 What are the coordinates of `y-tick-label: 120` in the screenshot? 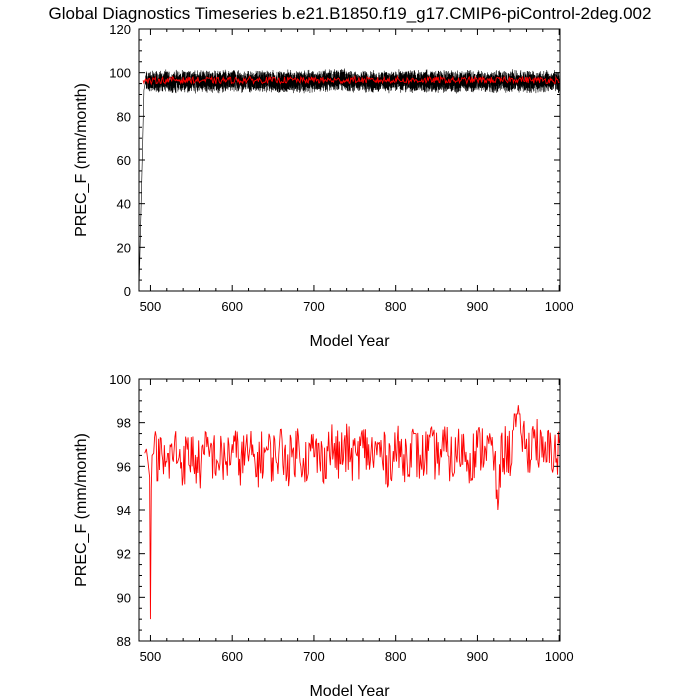 It's located at (120, 29).